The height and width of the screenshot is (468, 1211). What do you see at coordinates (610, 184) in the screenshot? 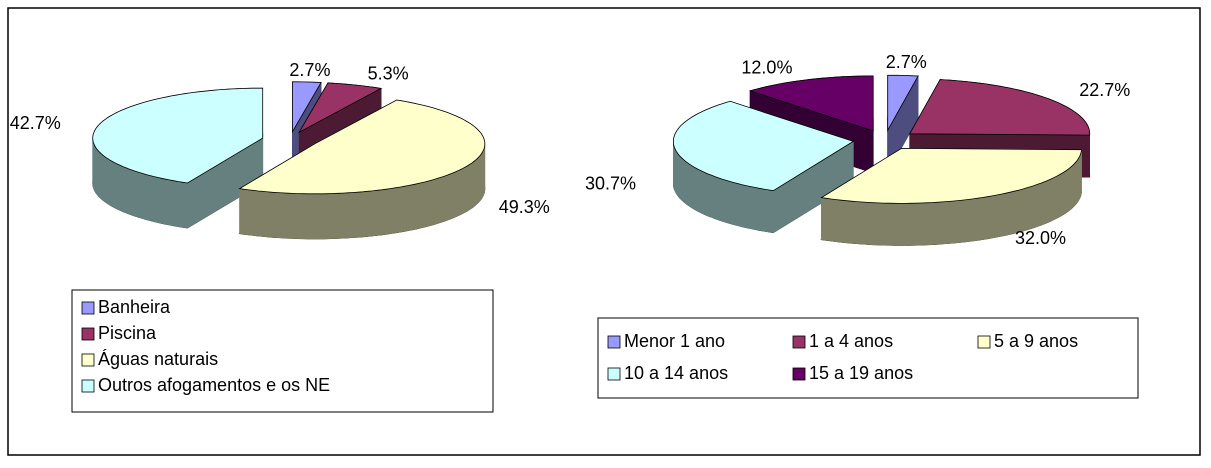
I see `data-label: 30.7%` at bounding box center [610, 184].